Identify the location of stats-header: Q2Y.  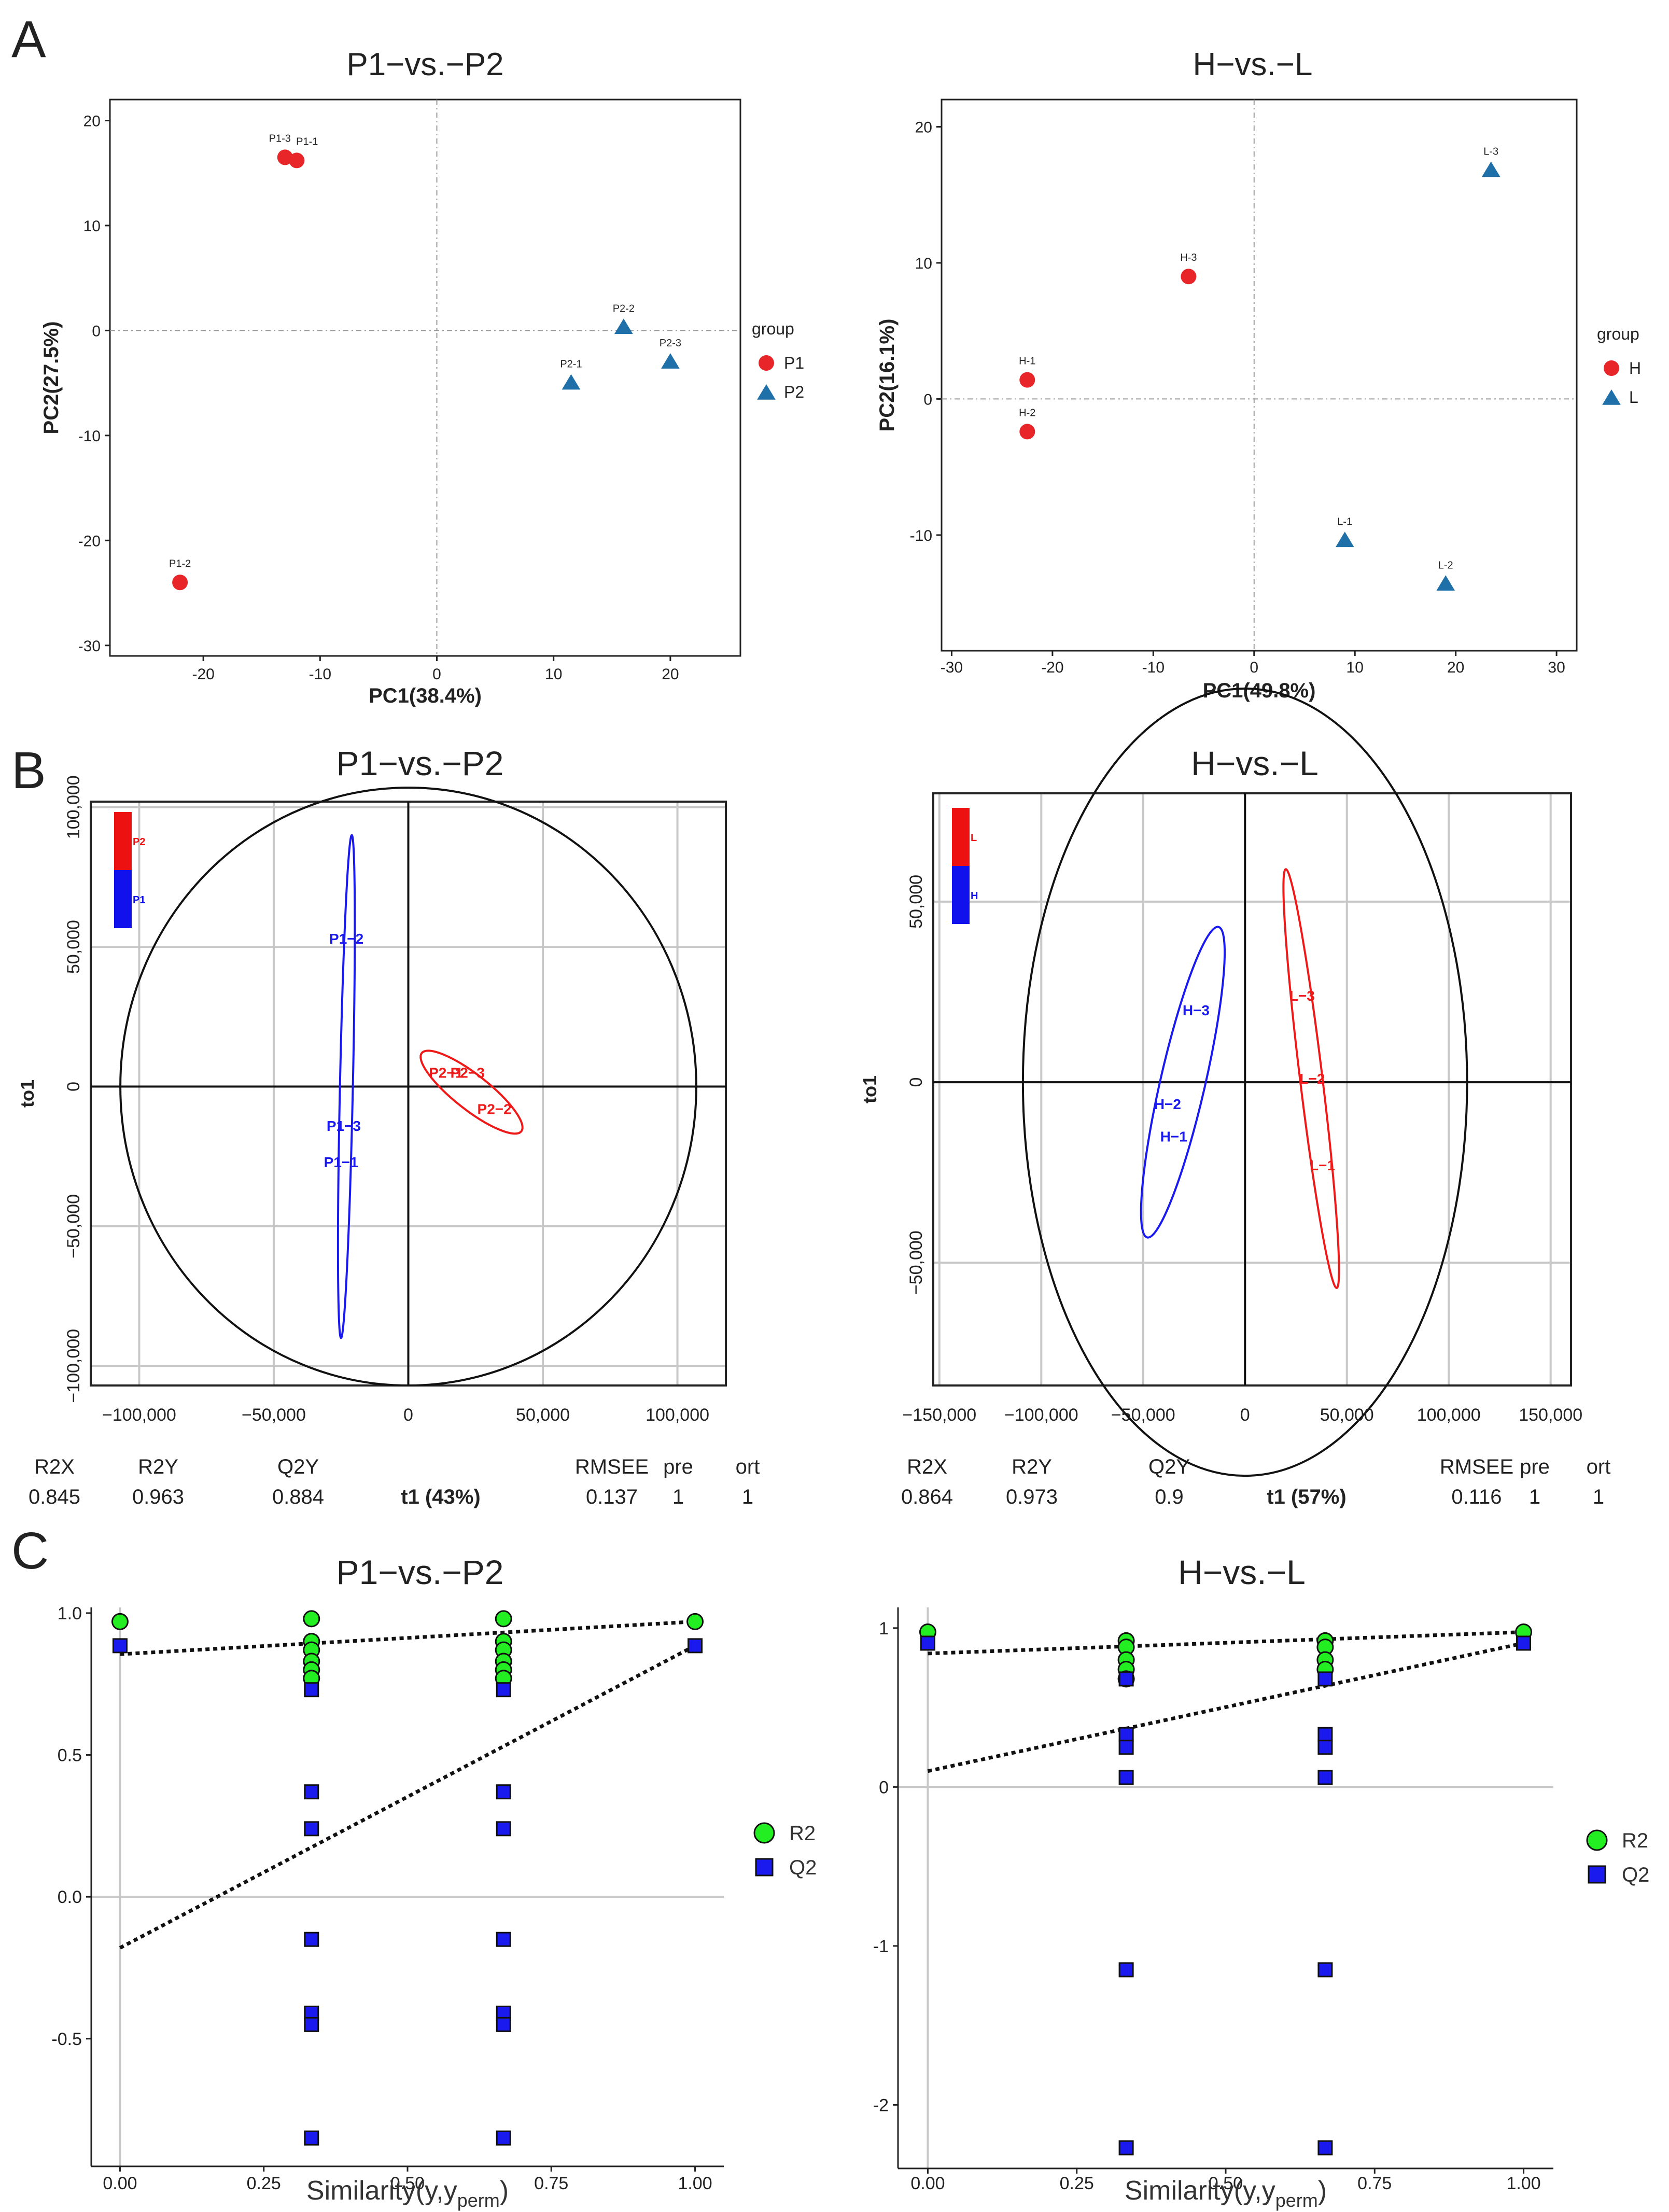
(298, 1466).